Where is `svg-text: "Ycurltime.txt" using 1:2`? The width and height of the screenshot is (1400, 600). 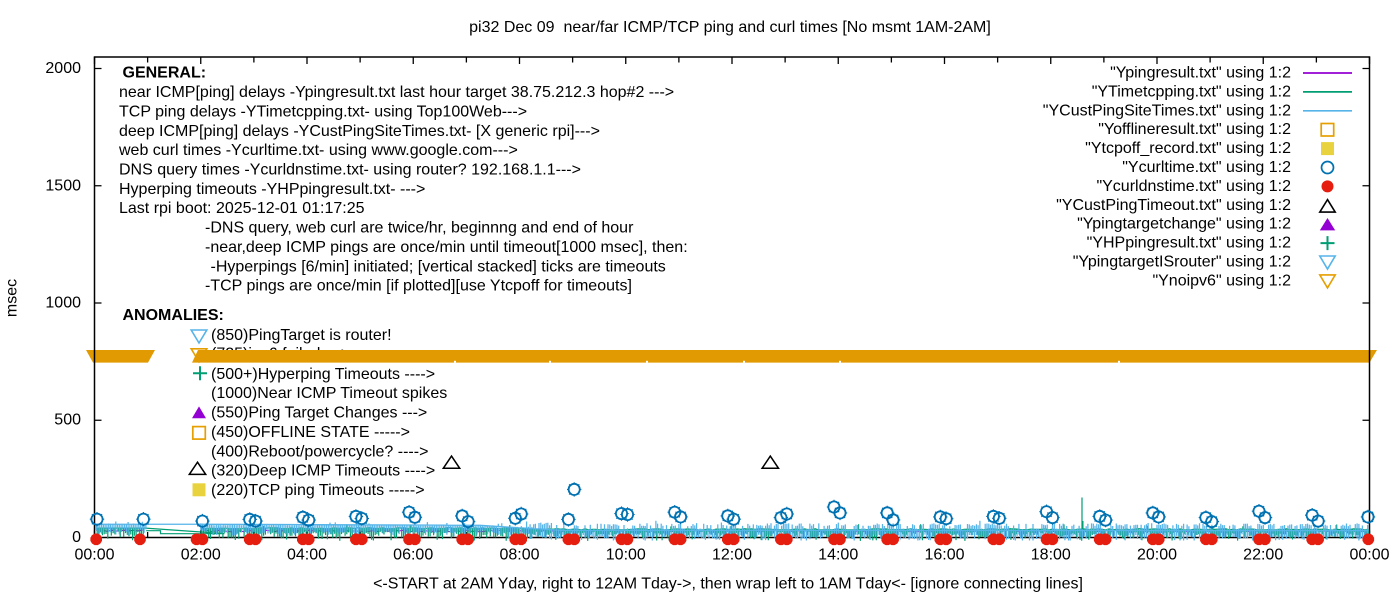 svg-text: "Ycurltime.txt" using 1:2 is located at coordinates (1206, 167).